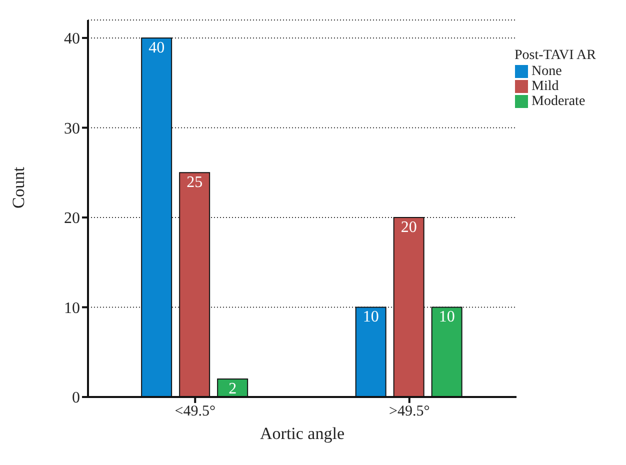 The width and height of the screenshot is (626, 465). Describe the element at coordinates (555, 55) in the screenshot. I see `legend-title: Post-TAVI AR` at that location.